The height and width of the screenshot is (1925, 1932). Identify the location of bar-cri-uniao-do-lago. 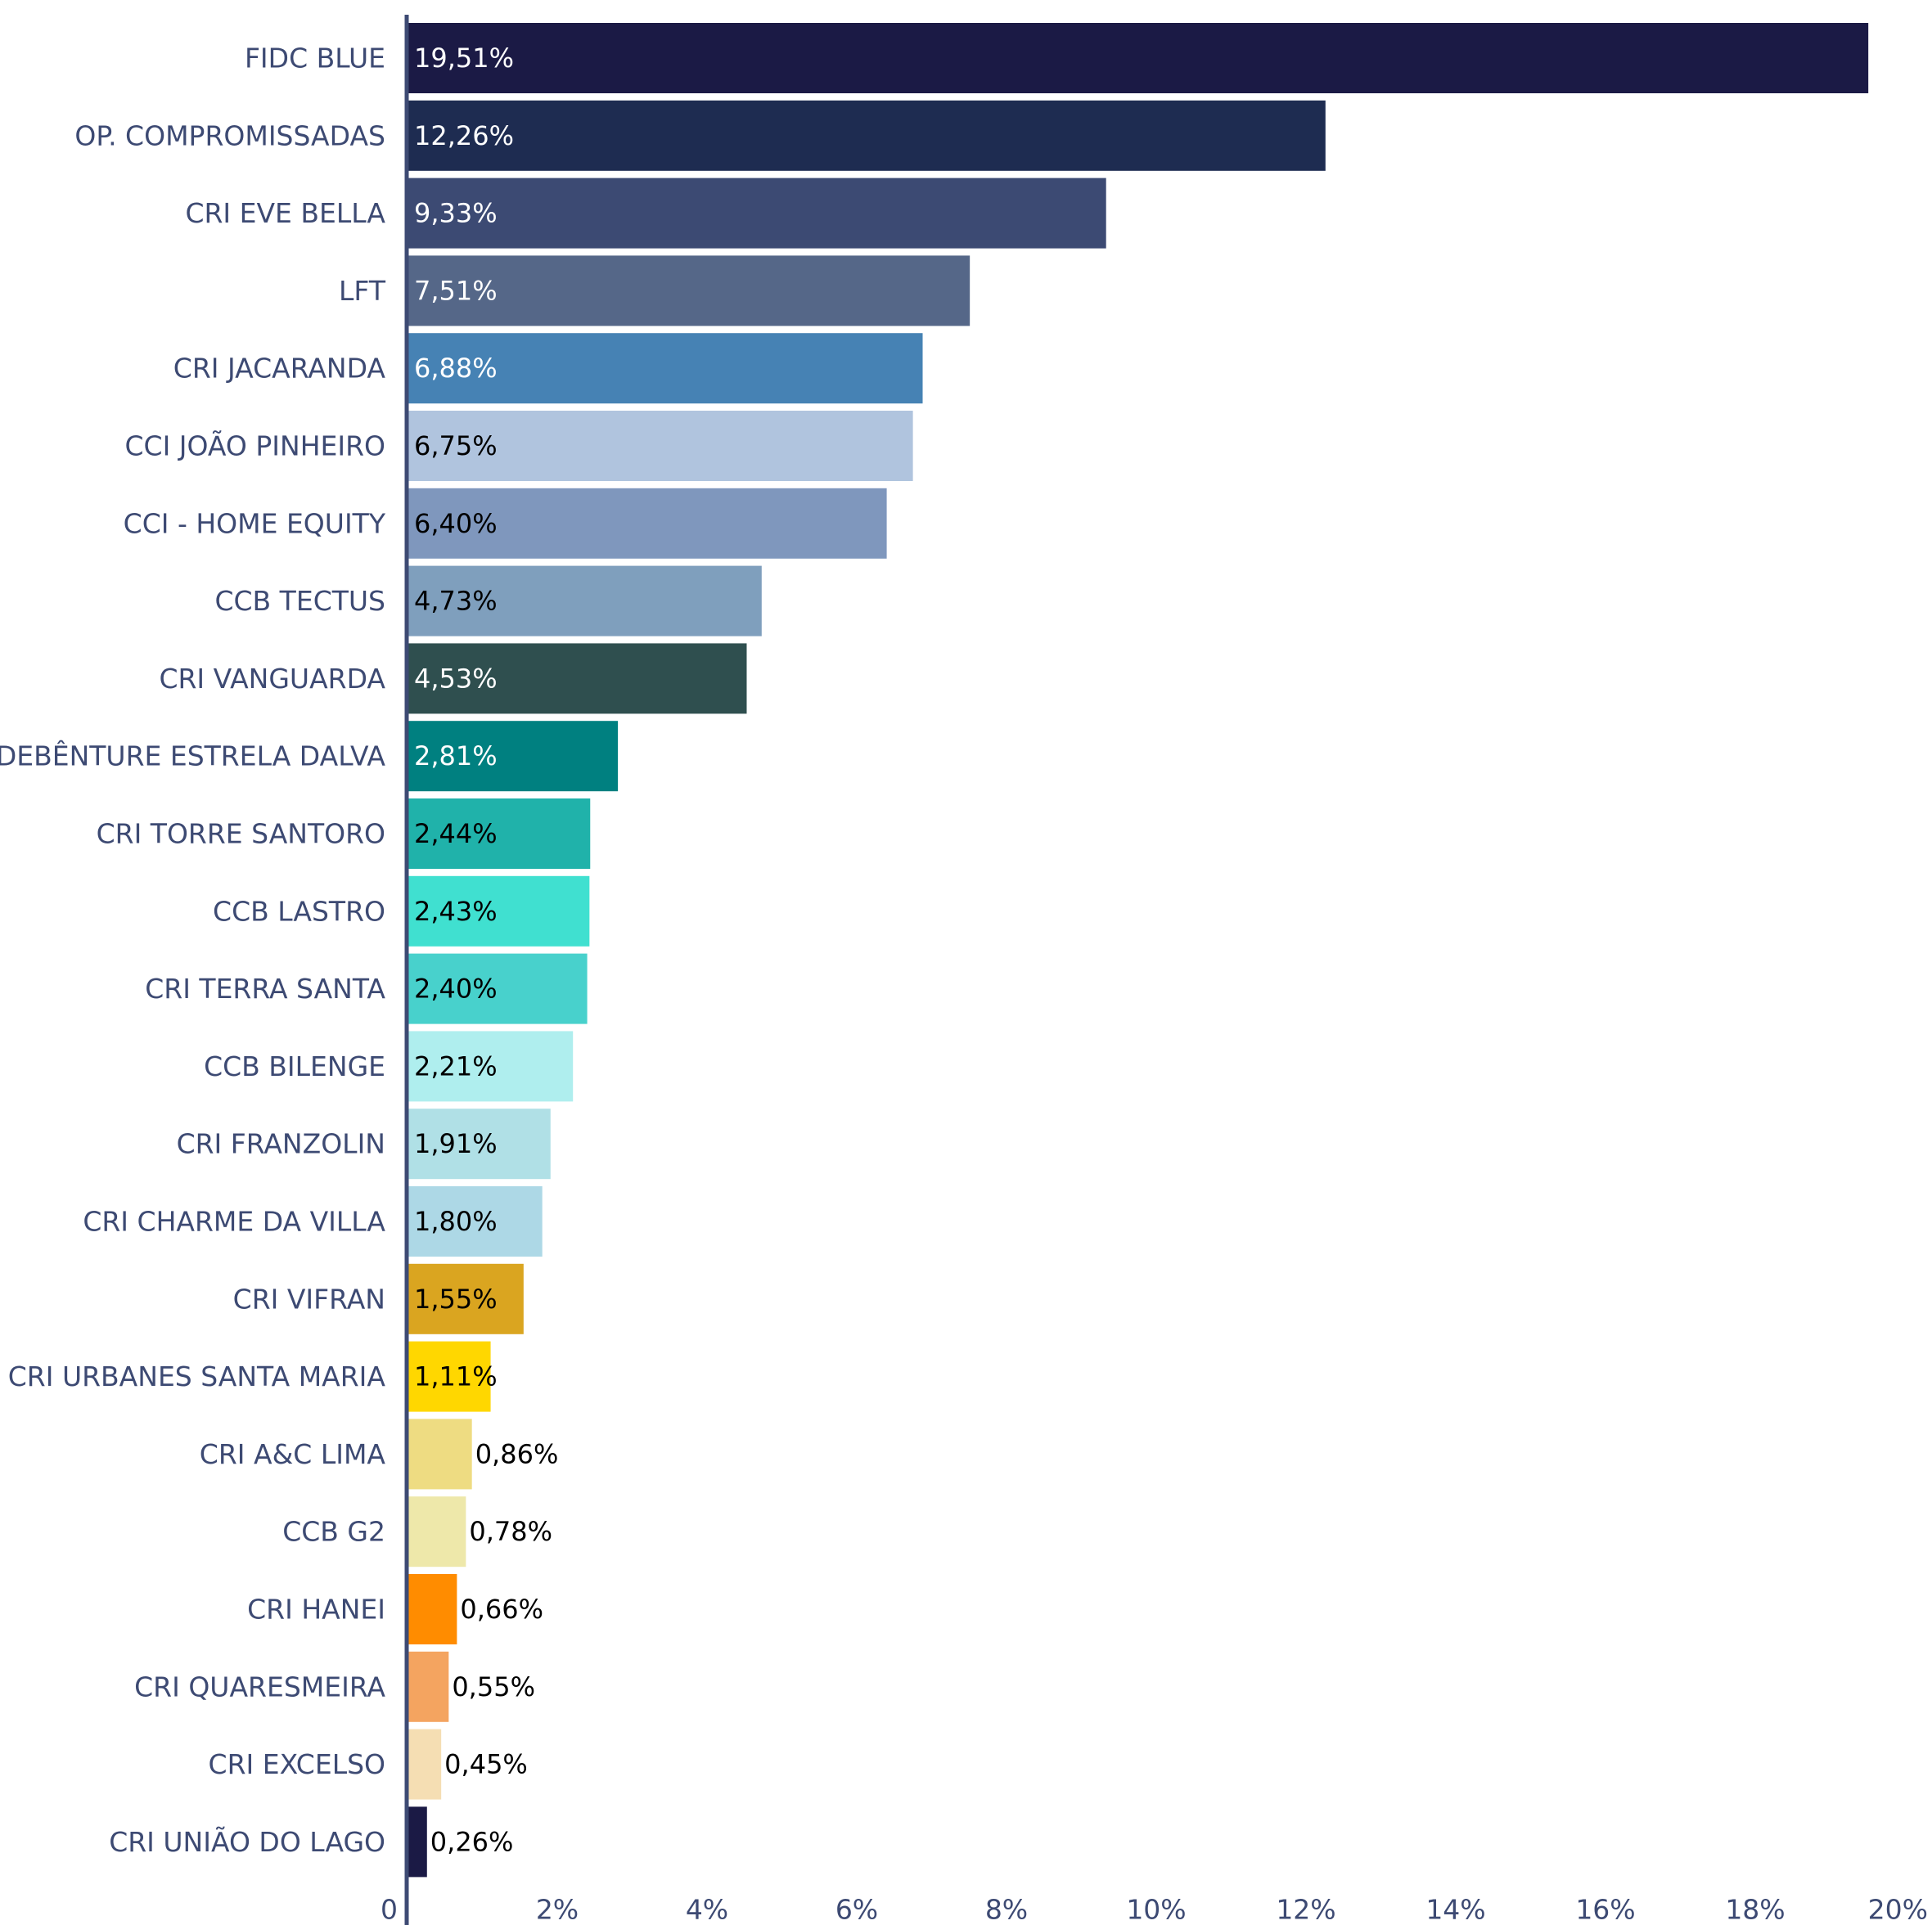
(417, 1842).